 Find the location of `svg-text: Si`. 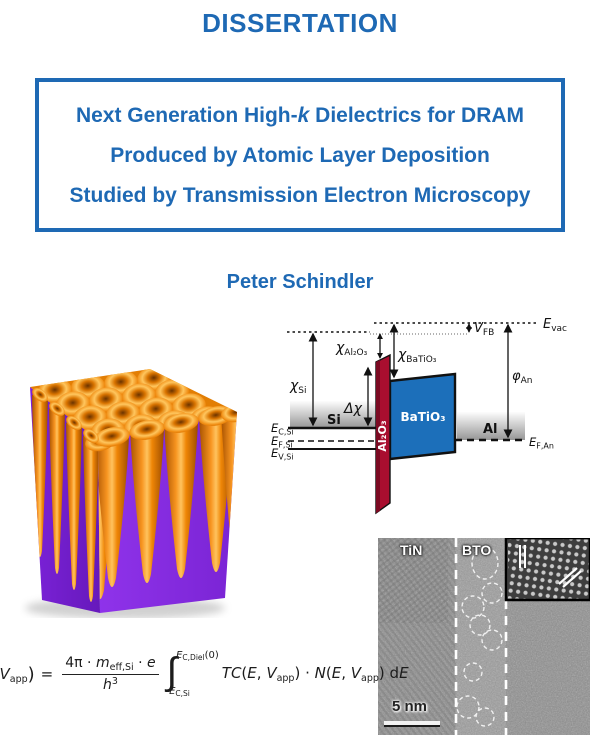

svg-text: Si is located at coordinates (334, 420).